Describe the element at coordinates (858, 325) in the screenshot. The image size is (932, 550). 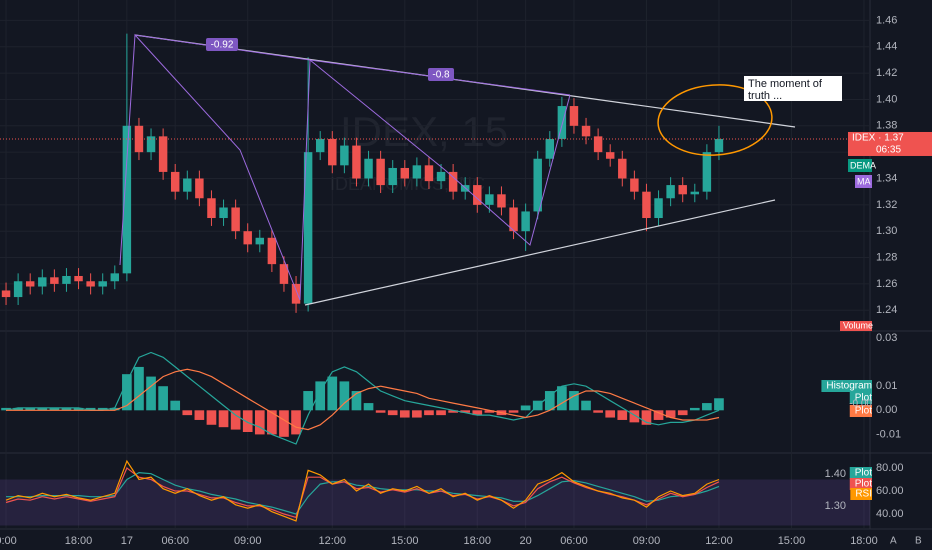
I see `volume-label: Volume` at that location.